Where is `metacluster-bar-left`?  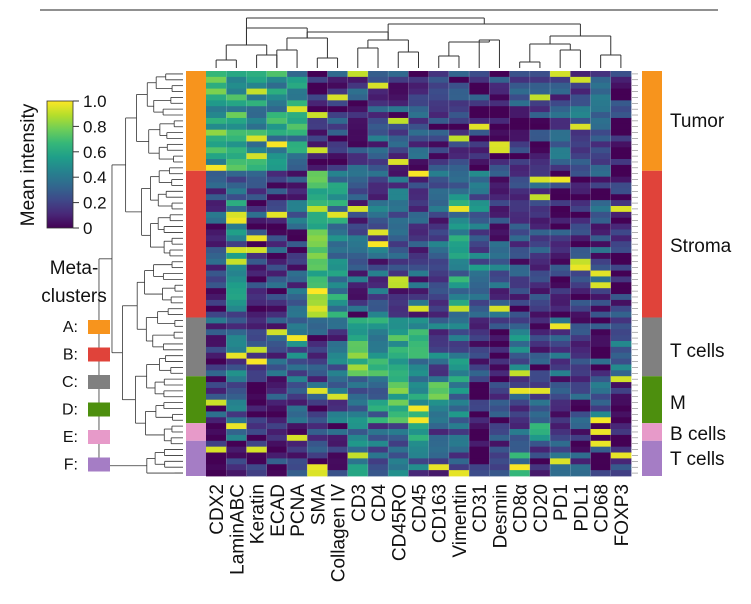 metacluster-bar-left is located at coordinates (196, 121).